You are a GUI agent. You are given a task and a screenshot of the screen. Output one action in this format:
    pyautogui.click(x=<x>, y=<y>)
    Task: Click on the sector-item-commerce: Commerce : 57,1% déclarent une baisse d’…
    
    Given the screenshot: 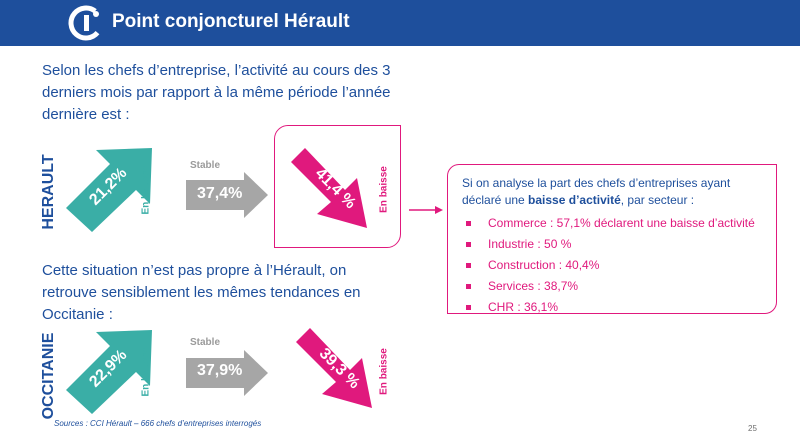 What is the action you would take?
    pyautogui.click(x=614, y=223)
    